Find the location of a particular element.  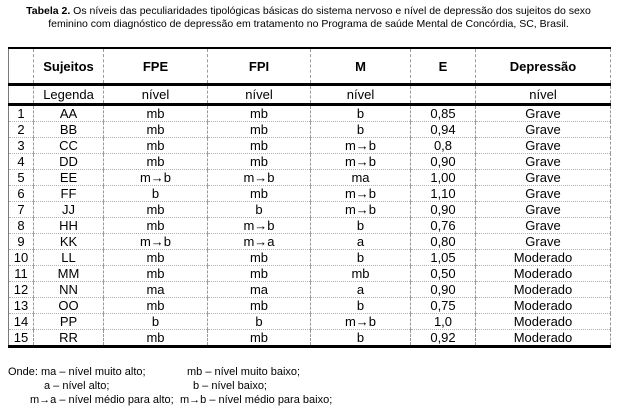

cell-e: 0,76 is located at coordinates (443, 225).